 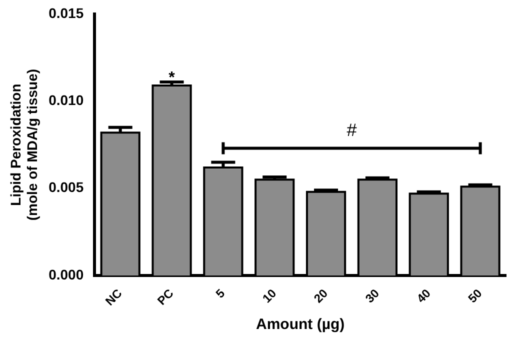 I want to click on x-tick-label: PC, so click(x=165, y=297).